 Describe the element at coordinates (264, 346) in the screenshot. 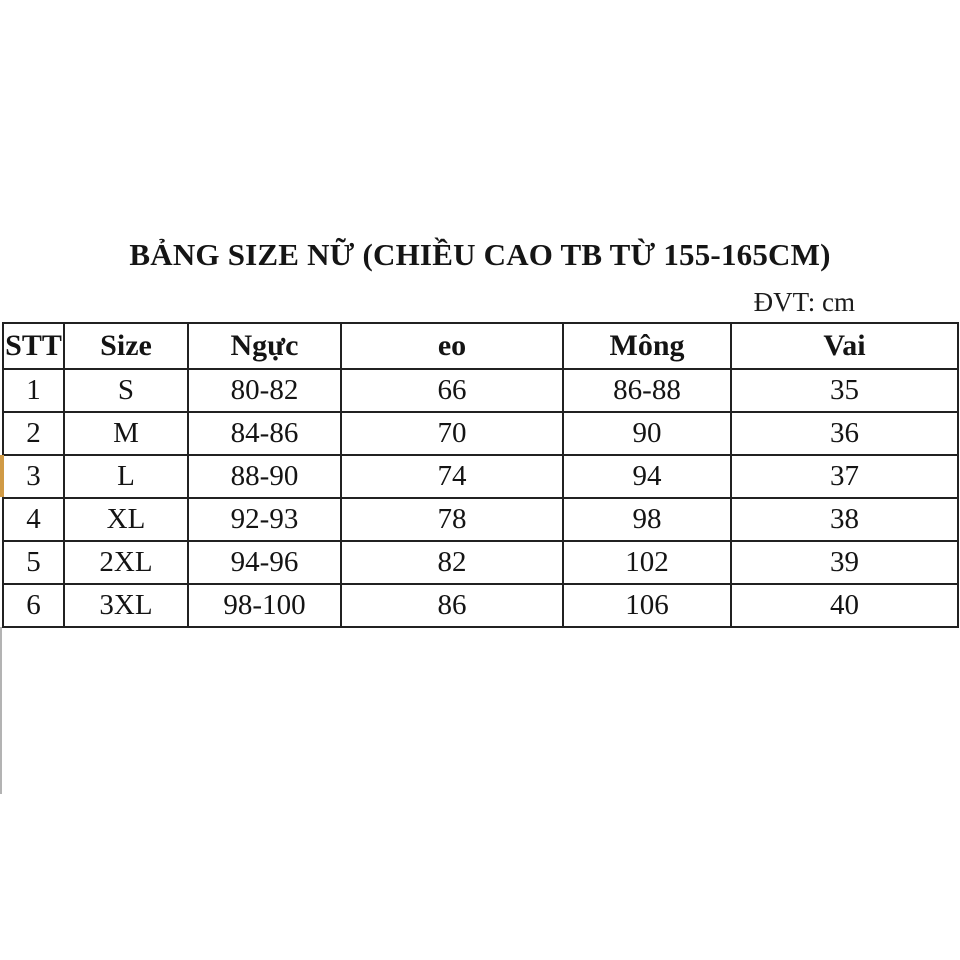

I see `column-header-nguc: Ngực` at that location.